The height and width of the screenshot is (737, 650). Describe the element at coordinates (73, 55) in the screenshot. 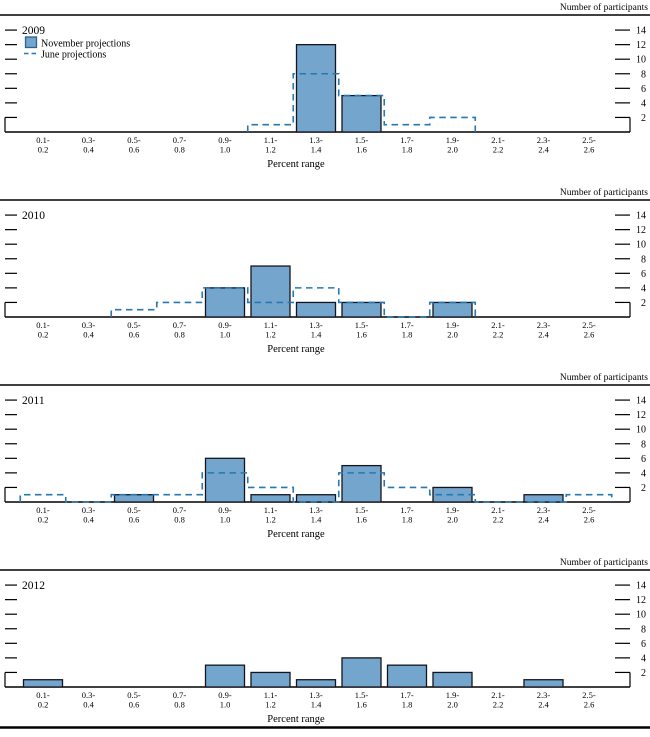

I see `legend-june-label: June projections` at that location.